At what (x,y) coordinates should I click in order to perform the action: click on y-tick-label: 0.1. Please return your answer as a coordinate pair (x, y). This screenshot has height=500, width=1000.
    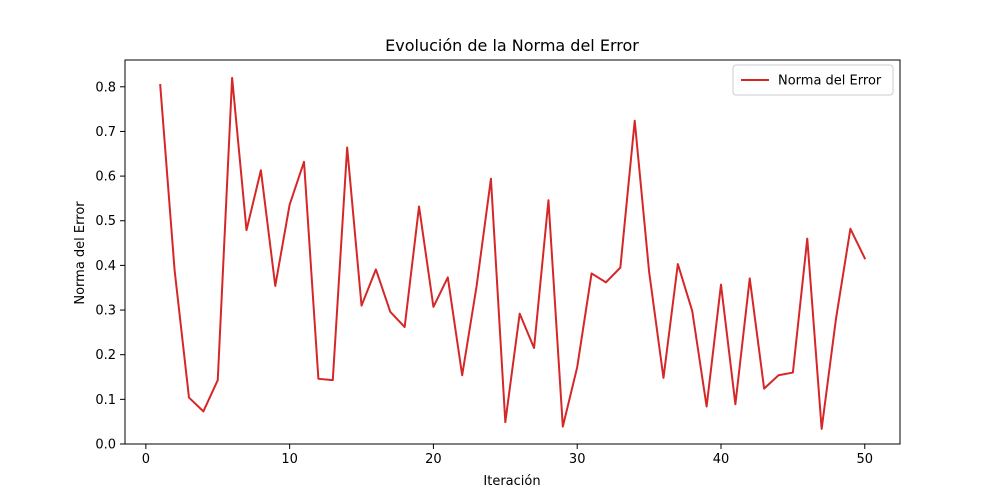
    Looking at the image, I should click on (105, 400).